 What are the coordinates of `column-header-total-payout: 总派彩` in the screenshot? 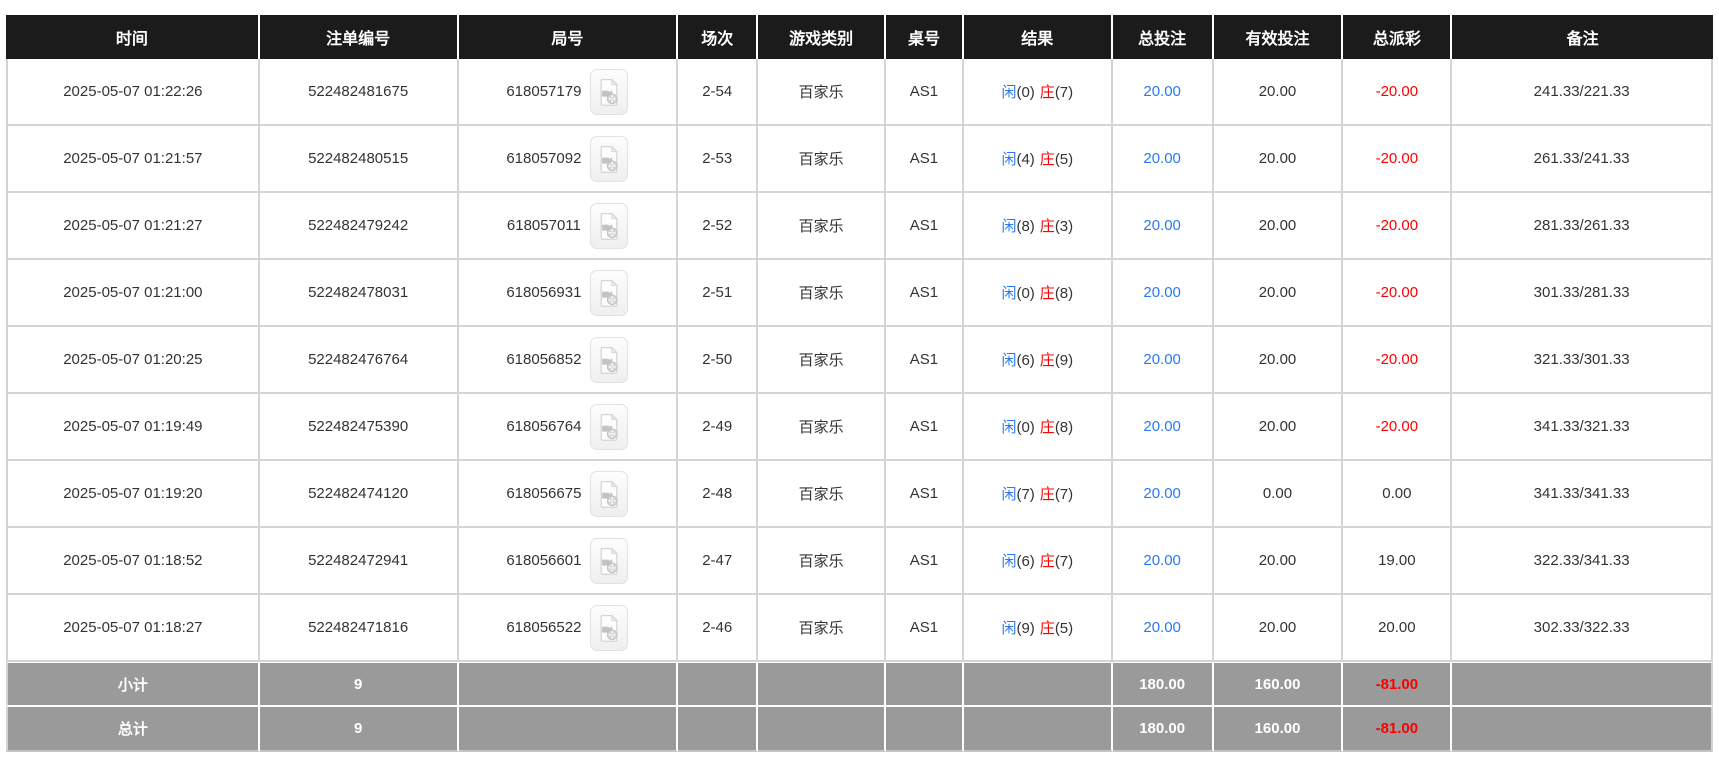 It's located at (1398, 37).